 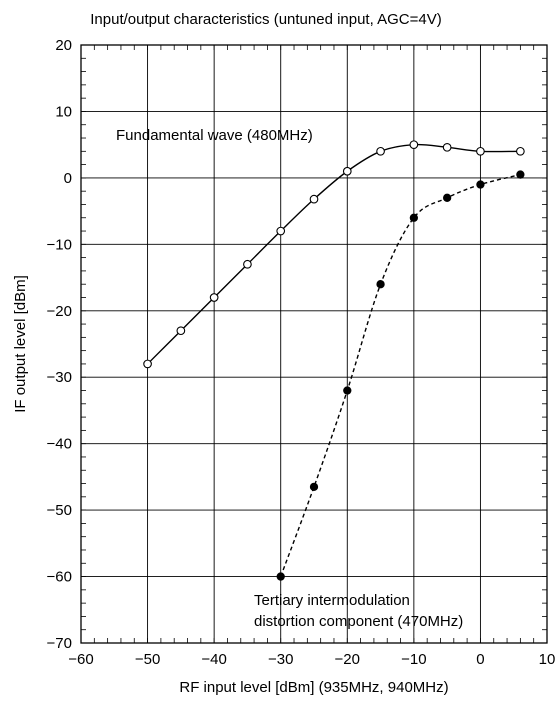 What do you see at coordinates (280, 659) in the screenshot?
I see `x-tick-label: −30` at bounding box center [280, 659].